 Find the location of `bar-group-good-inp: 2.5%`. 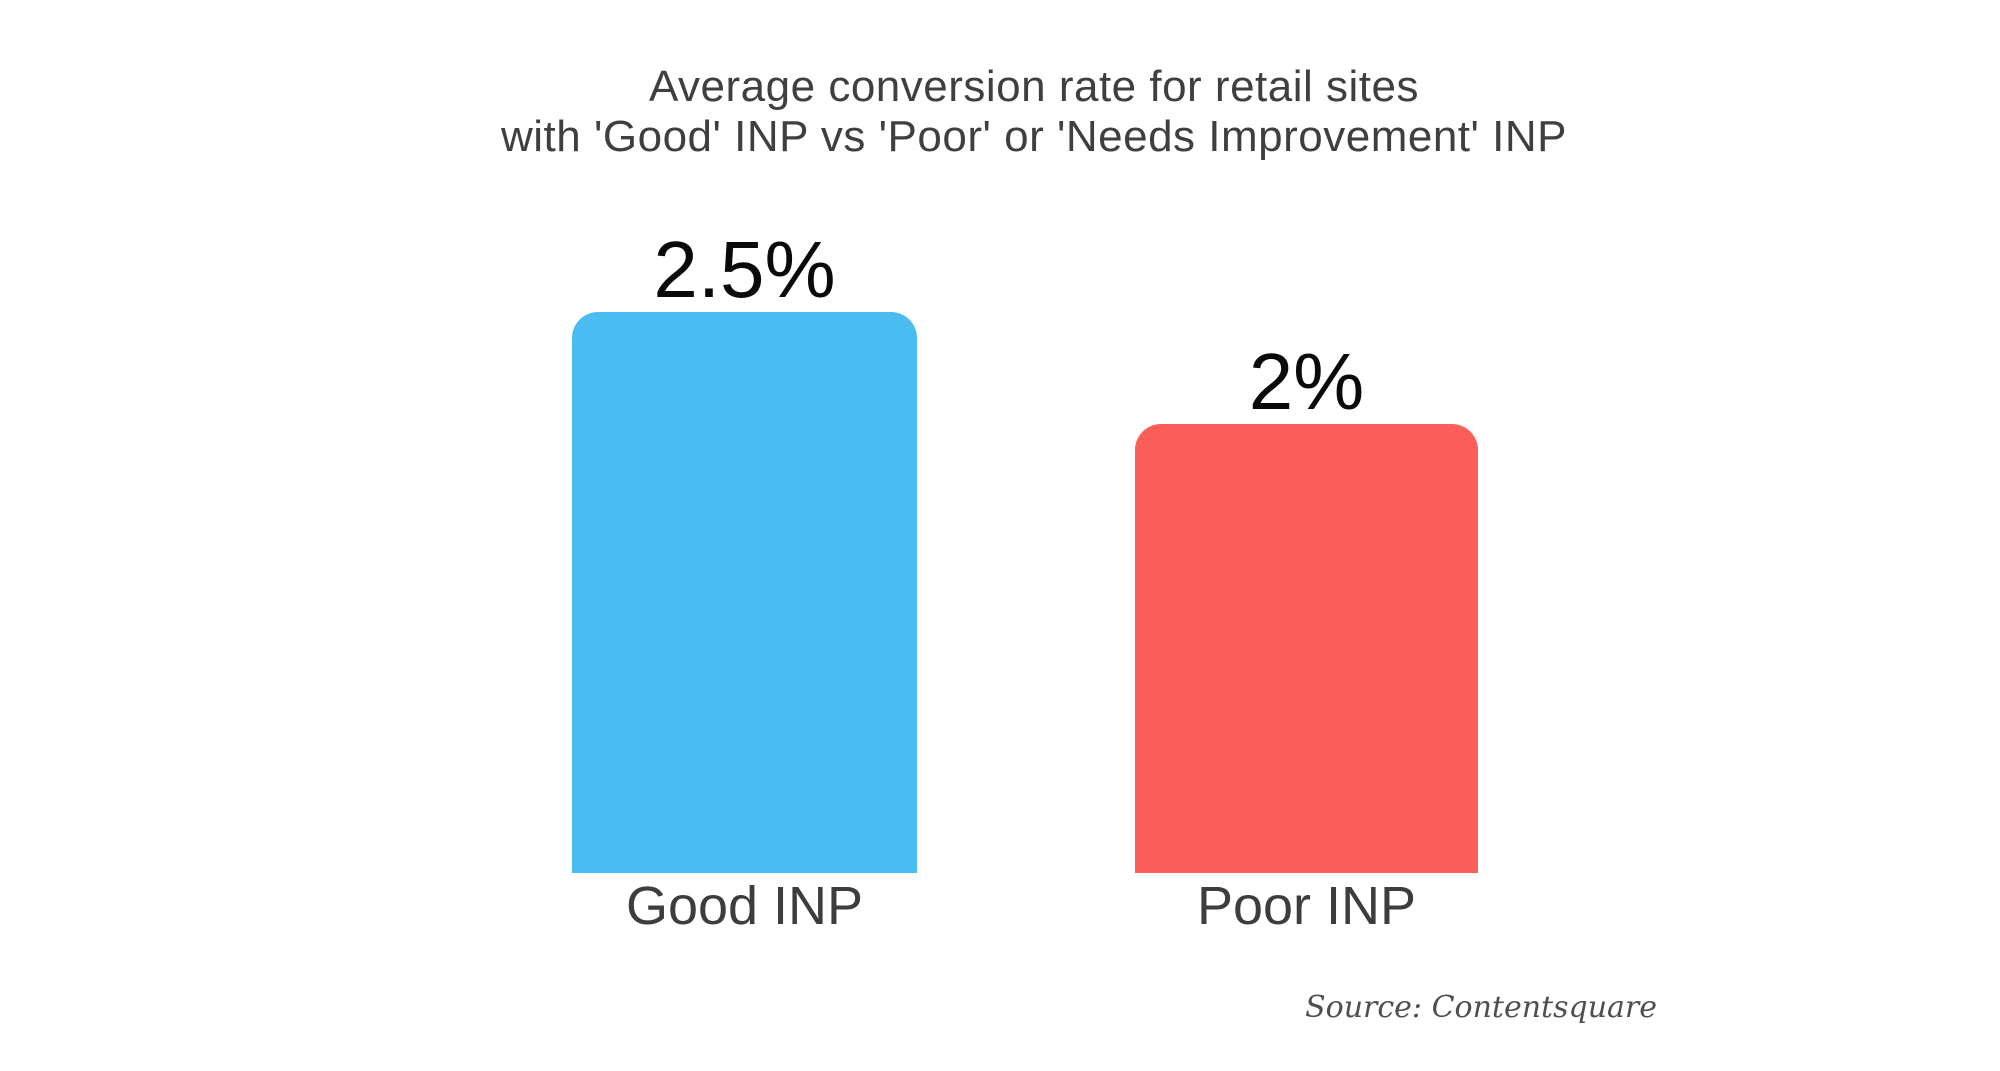

bar-group-good-inp: 2.5% is located at coordinates (744, 436).